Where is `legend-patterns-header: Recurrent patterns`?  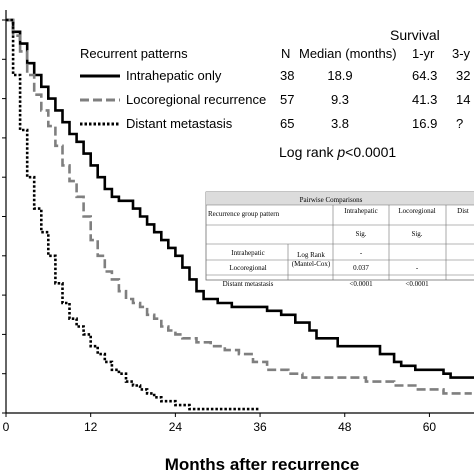 legend-patterns-header: Recurrent patterns is located at coordinates (134, 53).